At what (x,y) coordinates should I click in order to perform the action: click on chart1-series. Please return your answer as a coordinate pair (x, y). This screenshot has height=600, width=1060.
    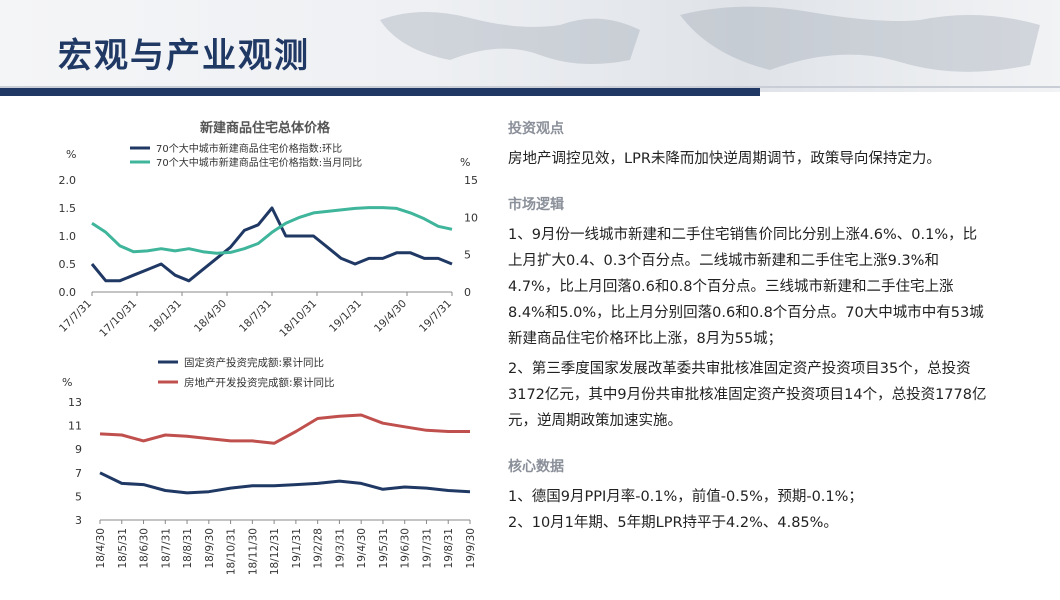
    Looking at the image, I should click on (271, 244).